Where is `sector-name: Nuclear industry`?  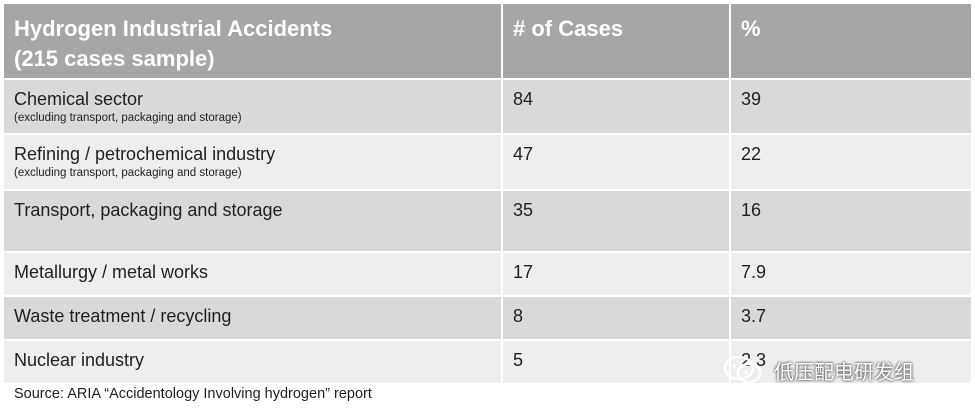
sector-name: Nuclear industry is located at coordinates (79, 360).